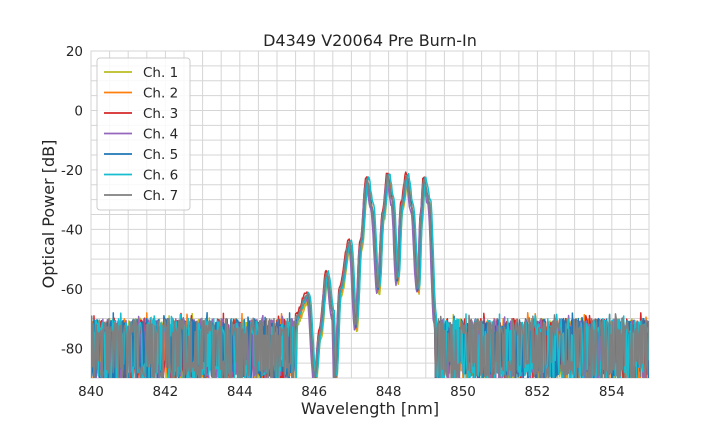  Describe the element at coordinates (160, 155) in the screenshot. I see `legend-label: Ch. 5` at that location.